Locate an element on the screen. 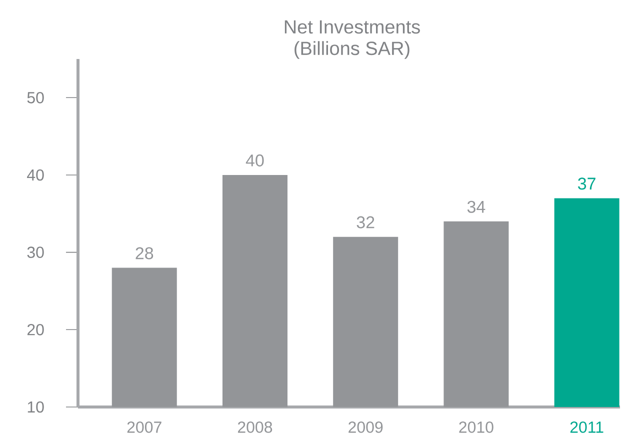 The height and width of the screenshot is (441, 627). y-tick-label: 50 is located at coordinates (35, 98).